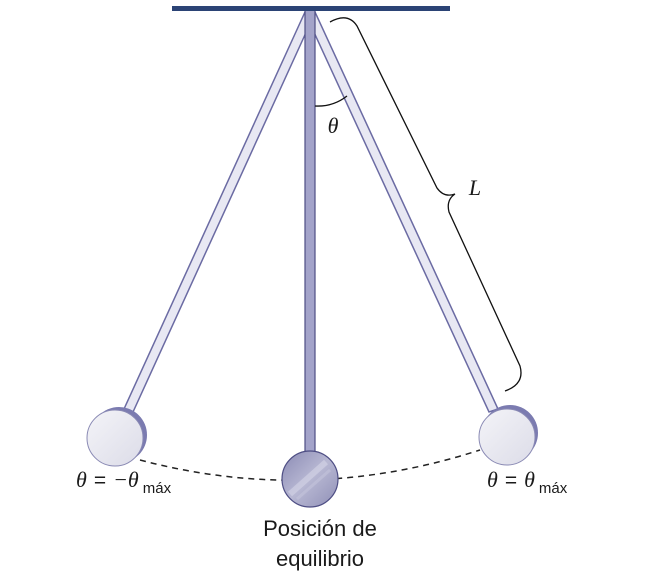 Image resolution: width=650 pixels, height=581 pixels. What do you see at coordinates (310, 232) in the screenshot?
I see `center-rod` at bounding box center [310, 232].